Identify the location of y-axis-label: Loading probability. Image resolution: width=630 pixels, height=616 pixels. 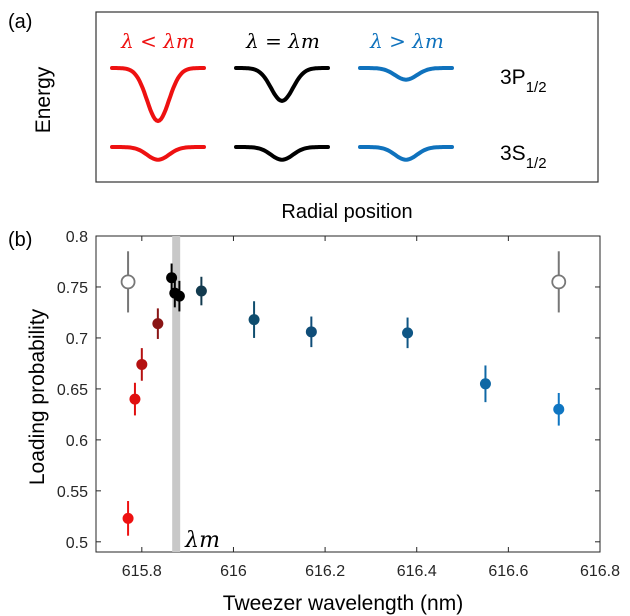
(37, 396).